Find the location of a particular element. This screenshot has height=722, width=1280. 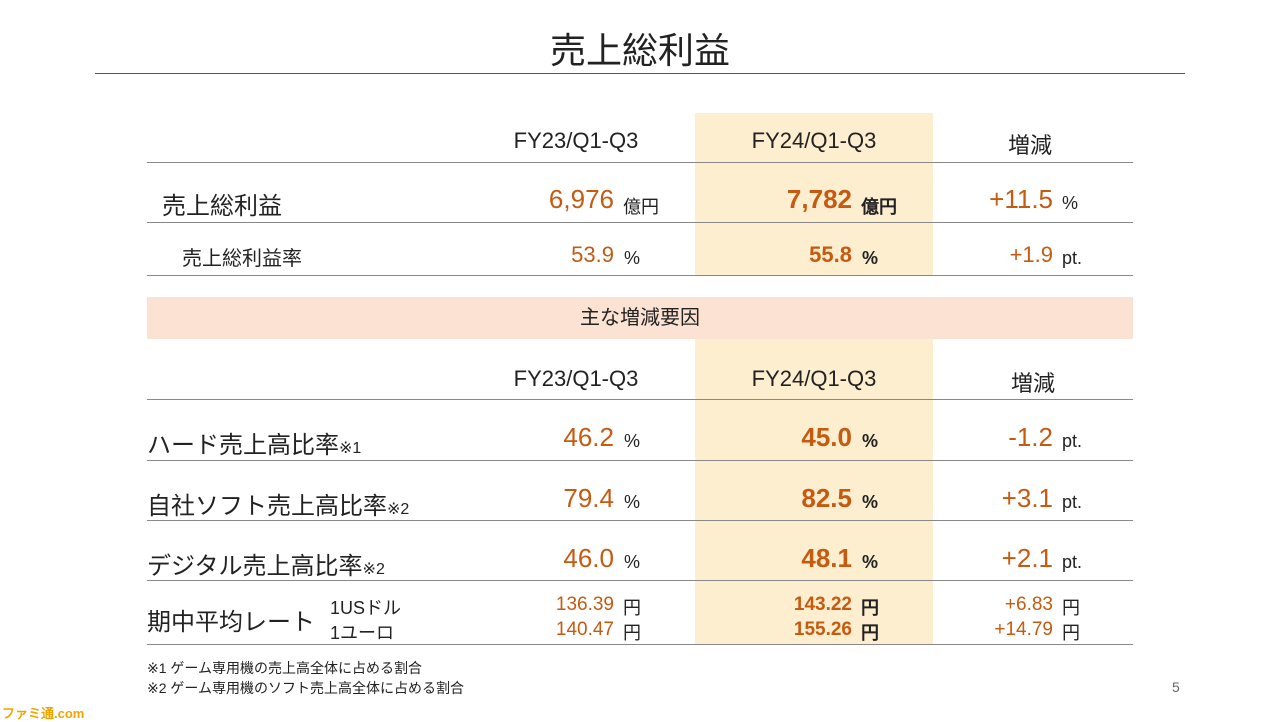

eur-fy24-unit: 円 is located at coordinates (870, 633).